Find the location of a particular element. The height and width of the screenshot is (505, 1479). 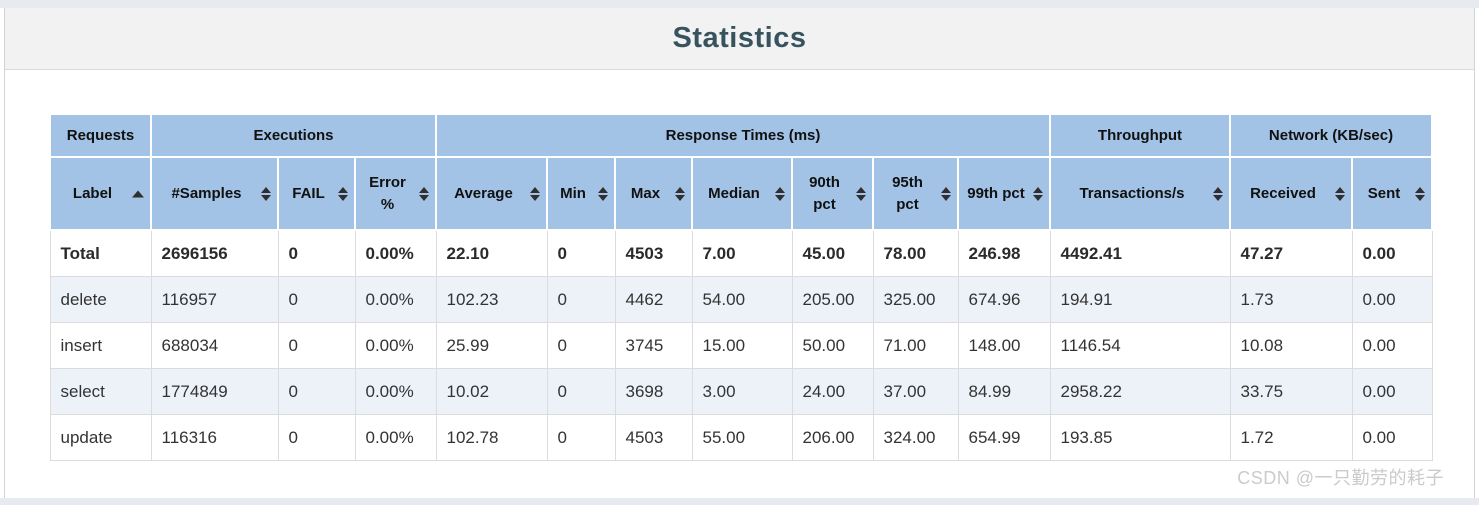

column-header-error: Error % is located at coordinates (395, 193).